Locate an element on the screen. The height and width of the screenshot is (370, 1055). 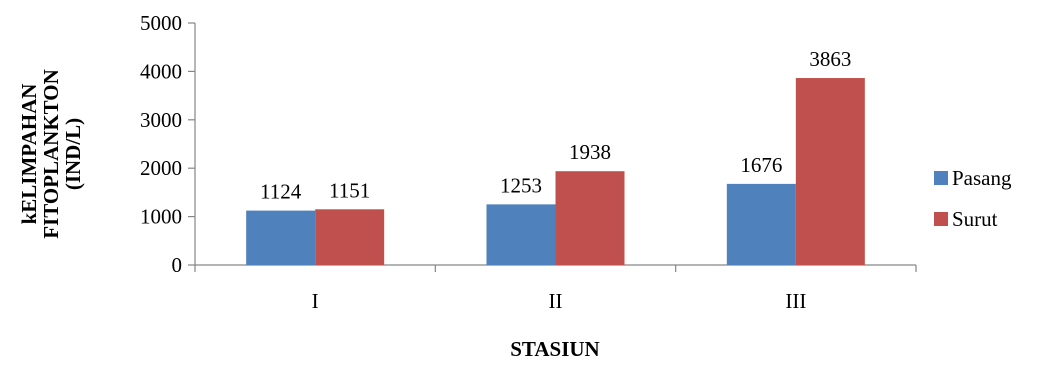
x-tick-label: I is located at coordinates (315, 301).